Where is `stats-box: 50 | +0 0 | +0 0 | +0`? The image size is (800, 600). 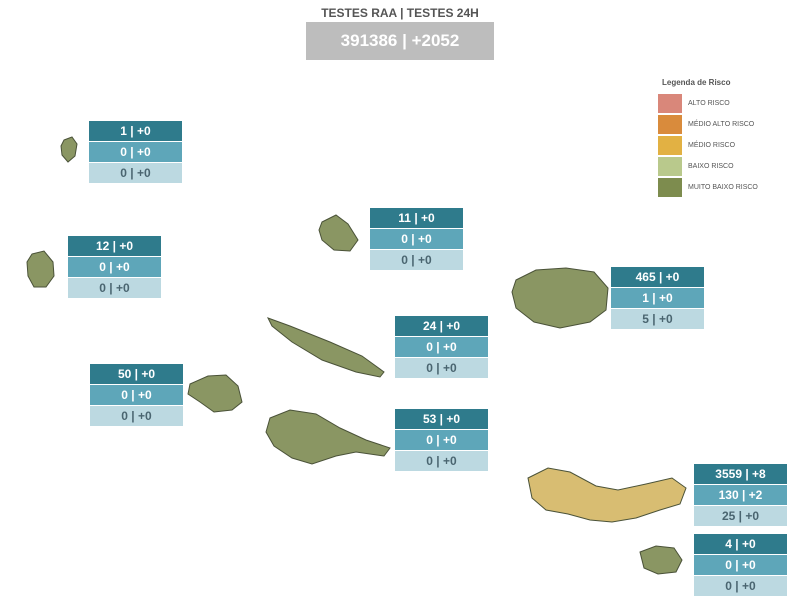
stats-box: 50 | +0 0 | +0 0 | +0 is located at coordinates (136, 395).